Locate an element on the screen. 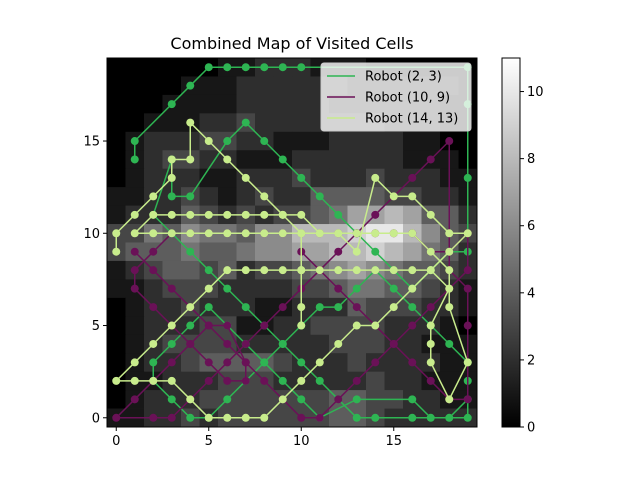 This screenshot has width=640, height=480. chart-title: Combined Map of Visited Cells is located at coordinates (291, 43).